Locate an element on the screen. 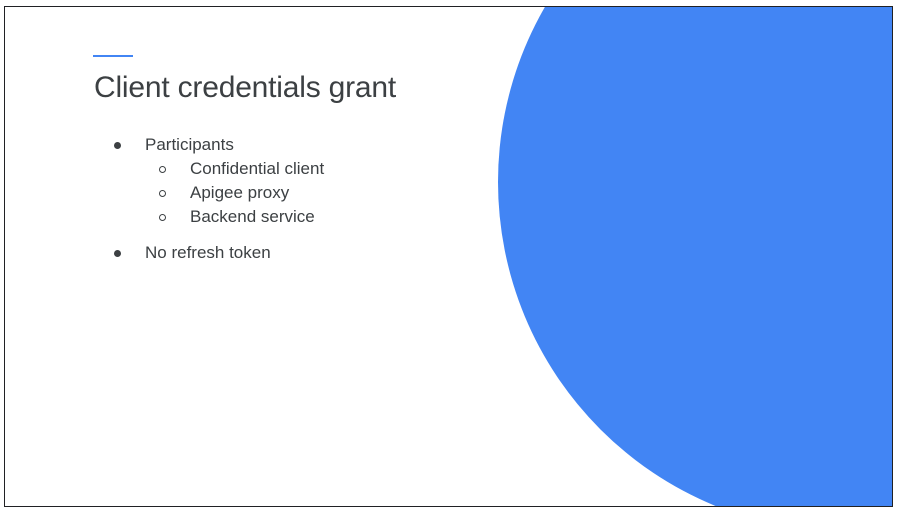  sub-bullet-item: Apigee proxy is located at coordinates (234, 193).